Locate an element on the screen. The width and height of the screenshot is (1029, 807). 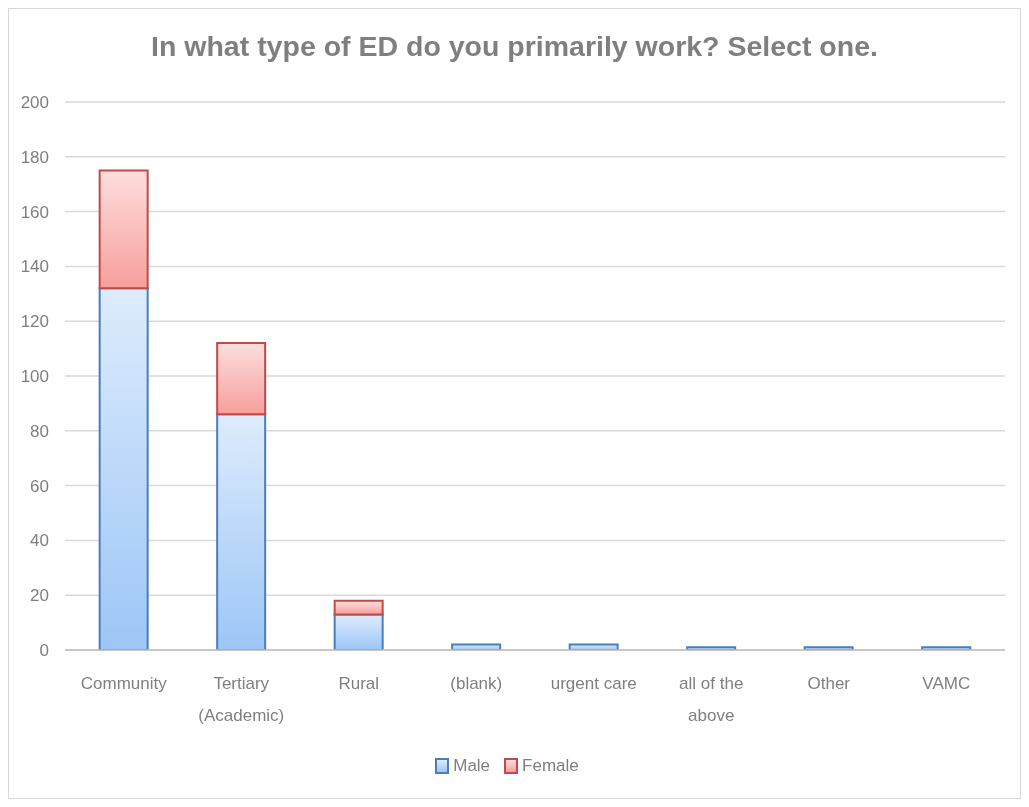
y-tick-label: 100 is located at coordinates (34, 377).